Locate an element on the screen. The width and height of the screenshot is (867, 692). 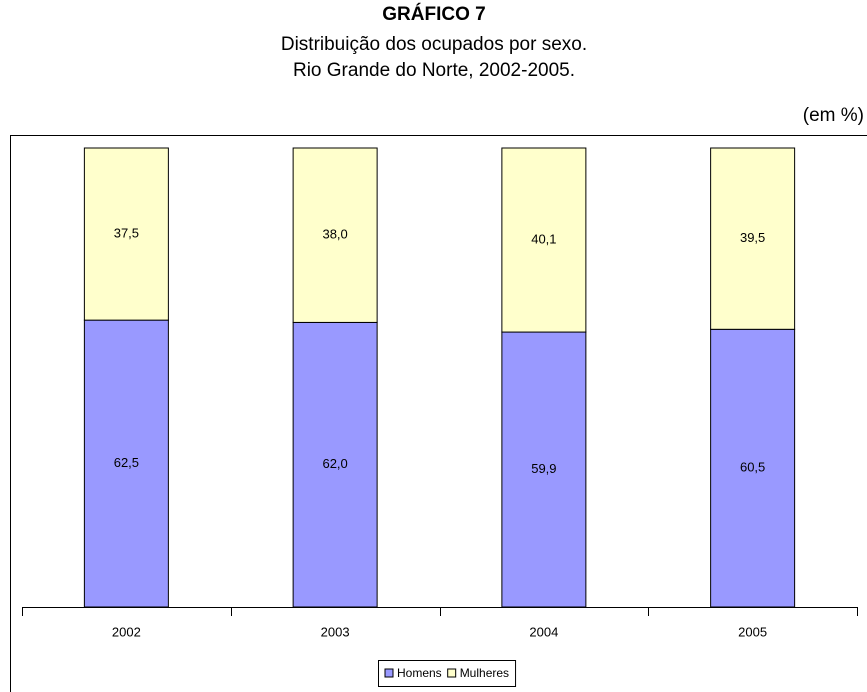
legend-label: Mulheres is located at coordinates (484, 673).